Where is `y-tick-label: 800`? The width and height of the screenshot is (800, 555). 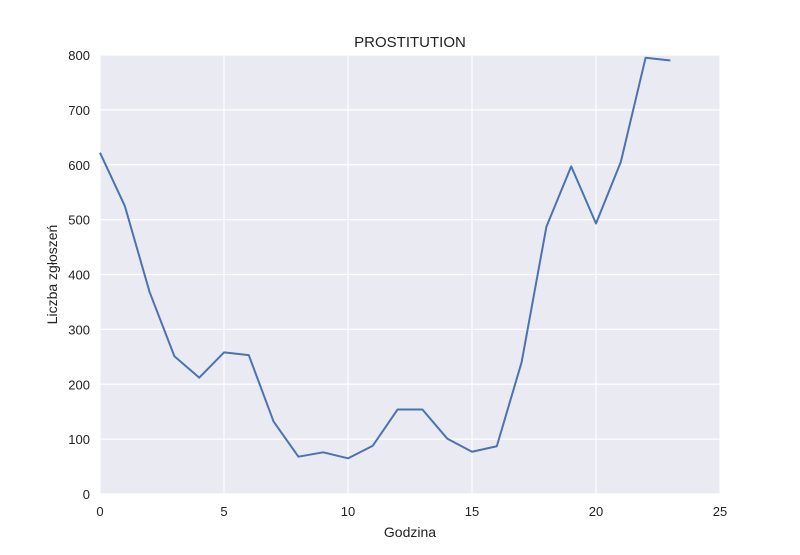 y-tick-label: 800 is located at coordinates (79, 55).